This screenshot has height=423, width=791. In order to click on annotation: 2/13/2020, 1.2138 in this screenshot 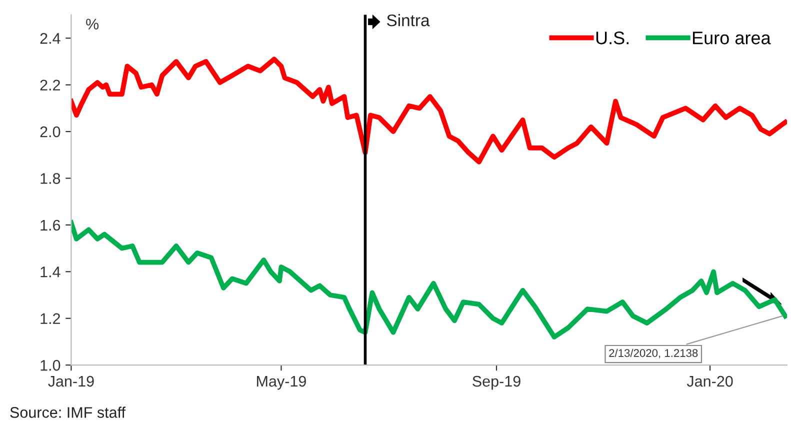, I will do `click(653, 353)`.